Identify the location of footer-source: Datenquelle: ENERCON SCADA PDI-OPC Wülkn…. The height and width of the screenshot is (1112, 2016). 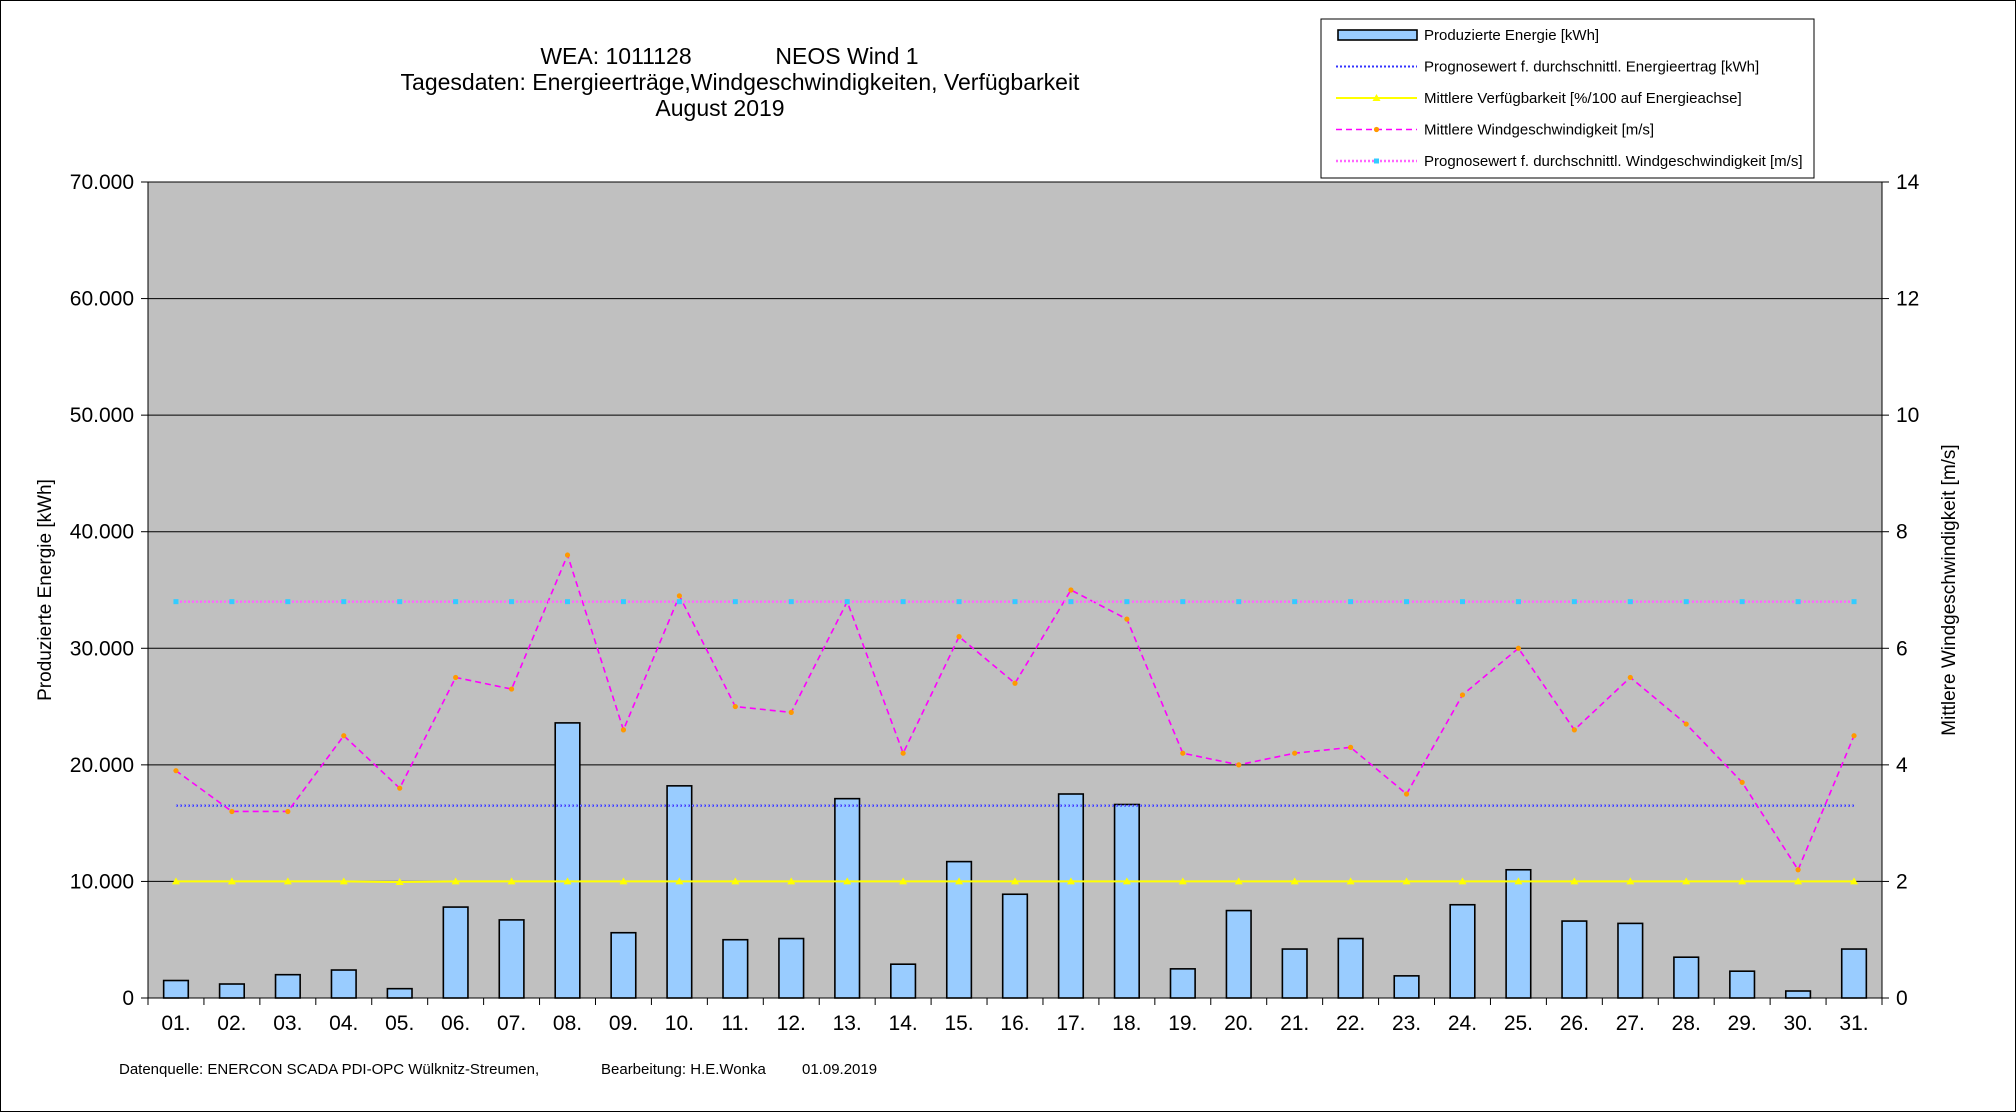
(329, 1069).